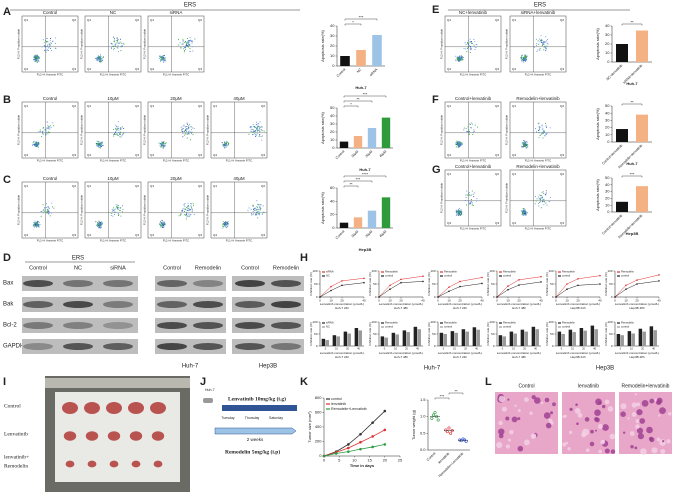  I want to click on flow-title: Remodelin+lenvatinib, so click(538, 98).